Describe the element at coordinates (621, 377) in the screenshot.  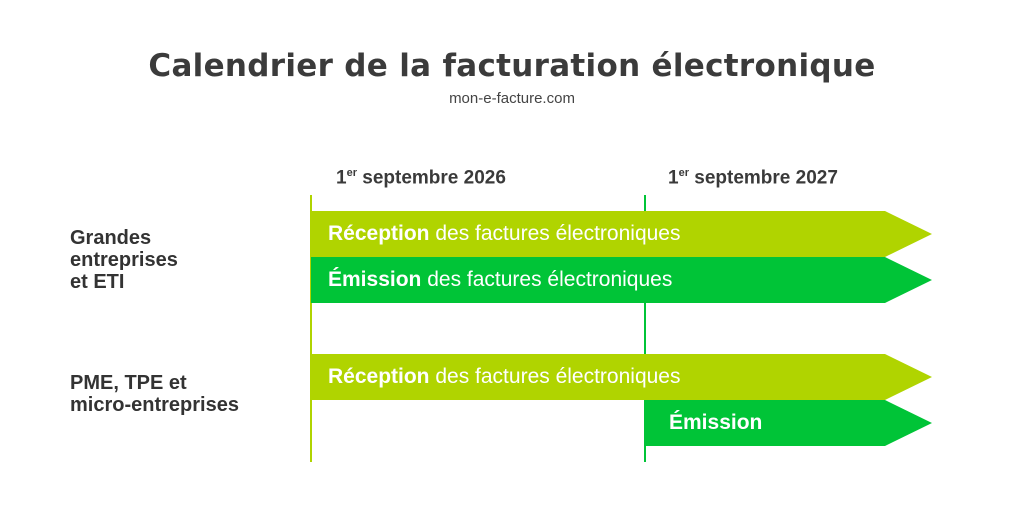
I see `bar-sme-reception: Réception des factures électroniques` at that location.